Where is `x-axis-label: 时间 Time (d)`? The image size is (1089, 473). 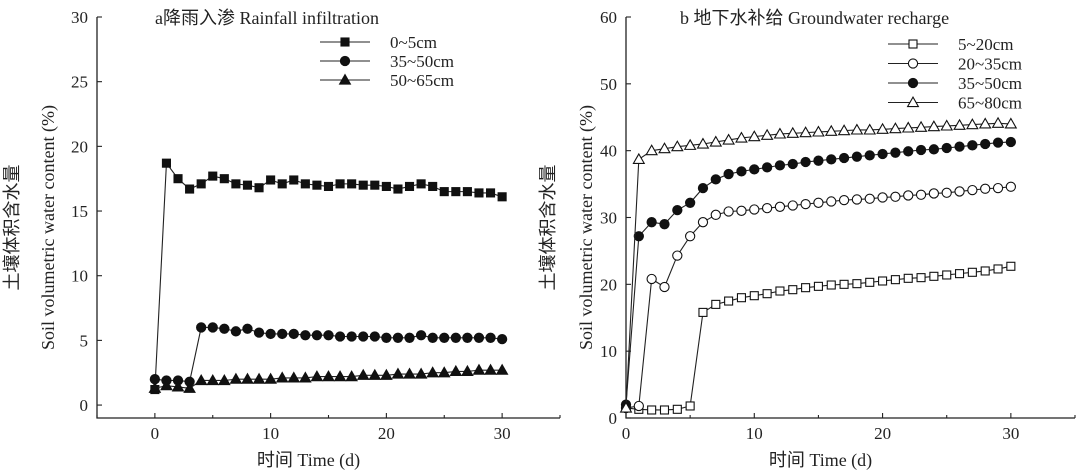 x-axis-label: 时间 Time (d) is located at coordinates (308, 460).